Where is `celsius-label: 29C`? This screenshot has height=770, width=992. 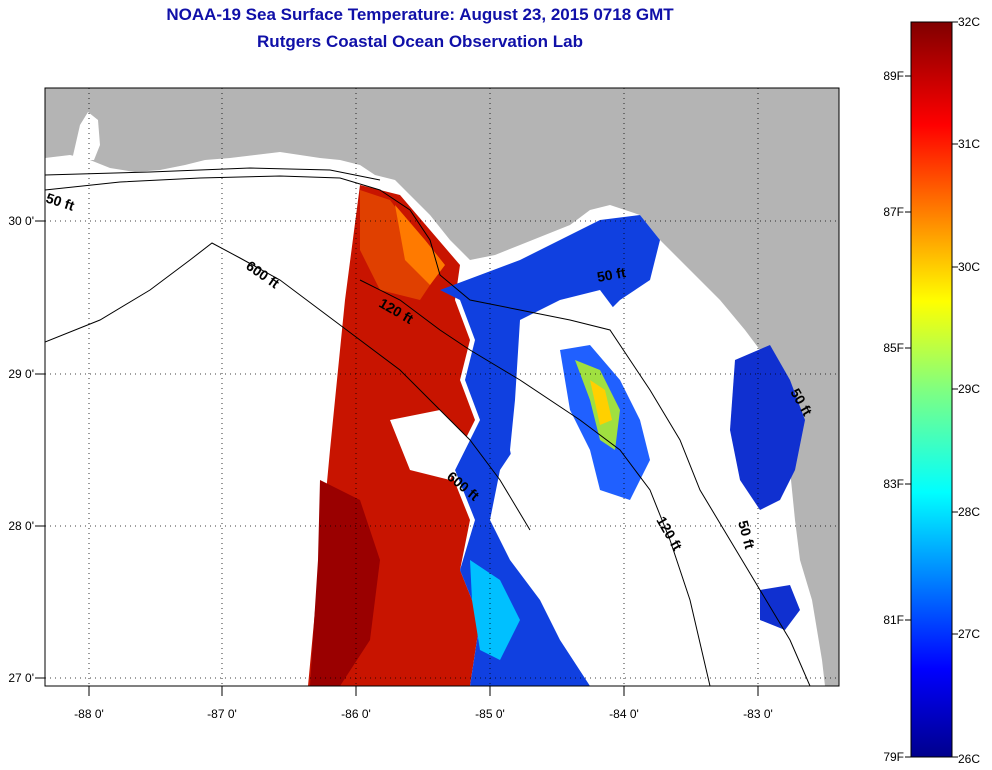 celsius-label: 29C is located at coordinates (969, 389).